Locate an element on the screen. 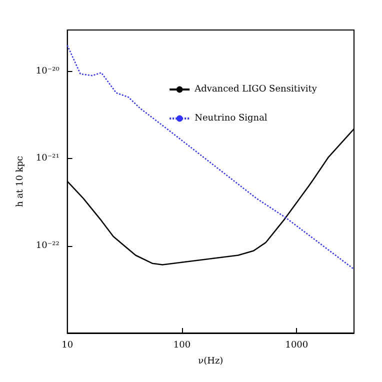  x-axis-title: ν(Hz) is located at coordinates (211, 361).